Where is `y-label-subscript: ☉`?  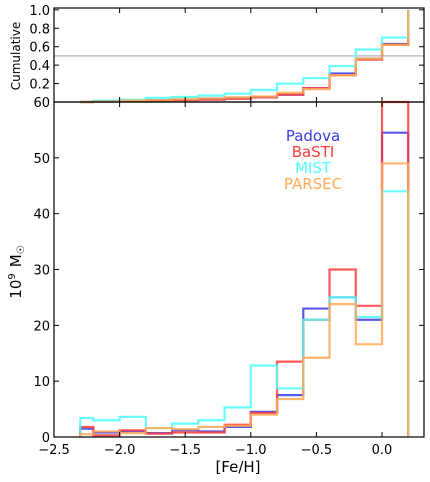
y-label-subscript: ☉ is located at coordinates (21, 249).